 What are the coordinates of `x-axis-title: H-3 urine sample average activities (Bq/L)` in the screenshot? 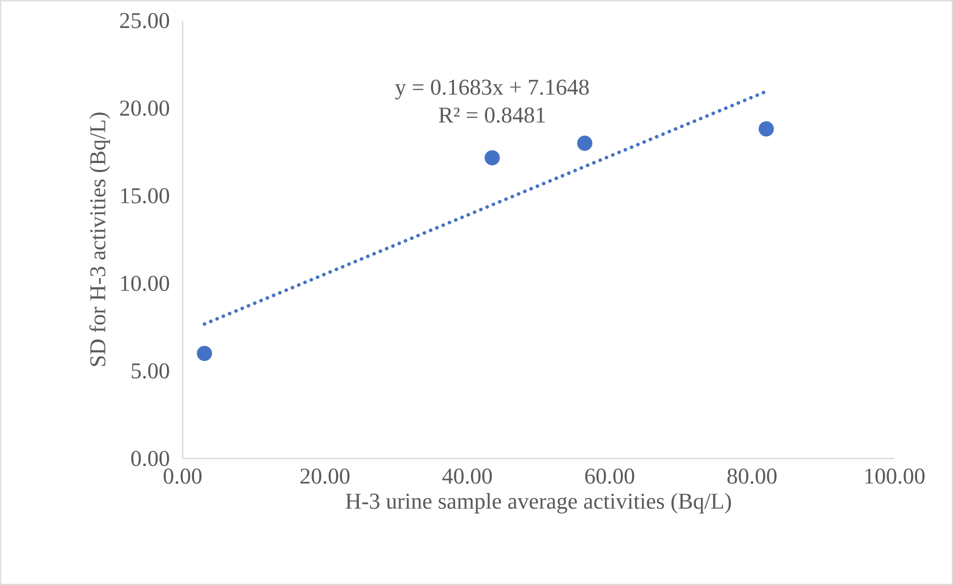 It's located at (538, 503).